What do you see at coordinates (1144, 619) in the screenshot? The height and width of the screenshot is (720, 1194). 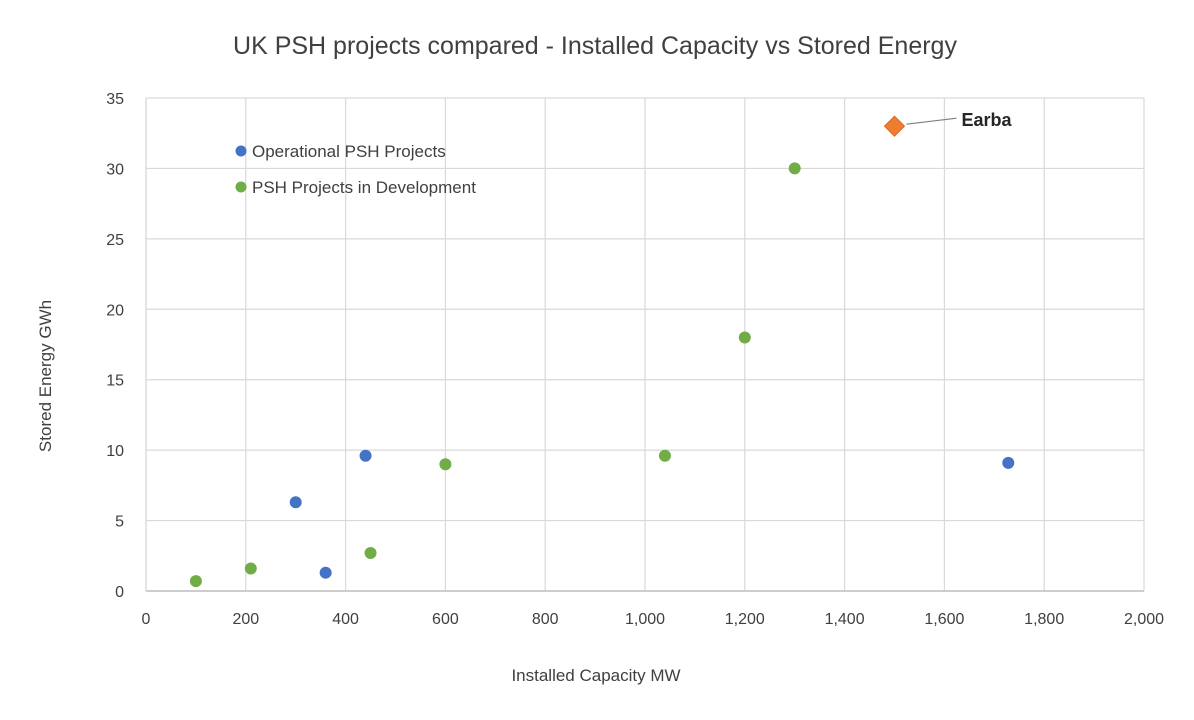 I see `x-tick-label: 2,000` at bounding box center [1144, 619].